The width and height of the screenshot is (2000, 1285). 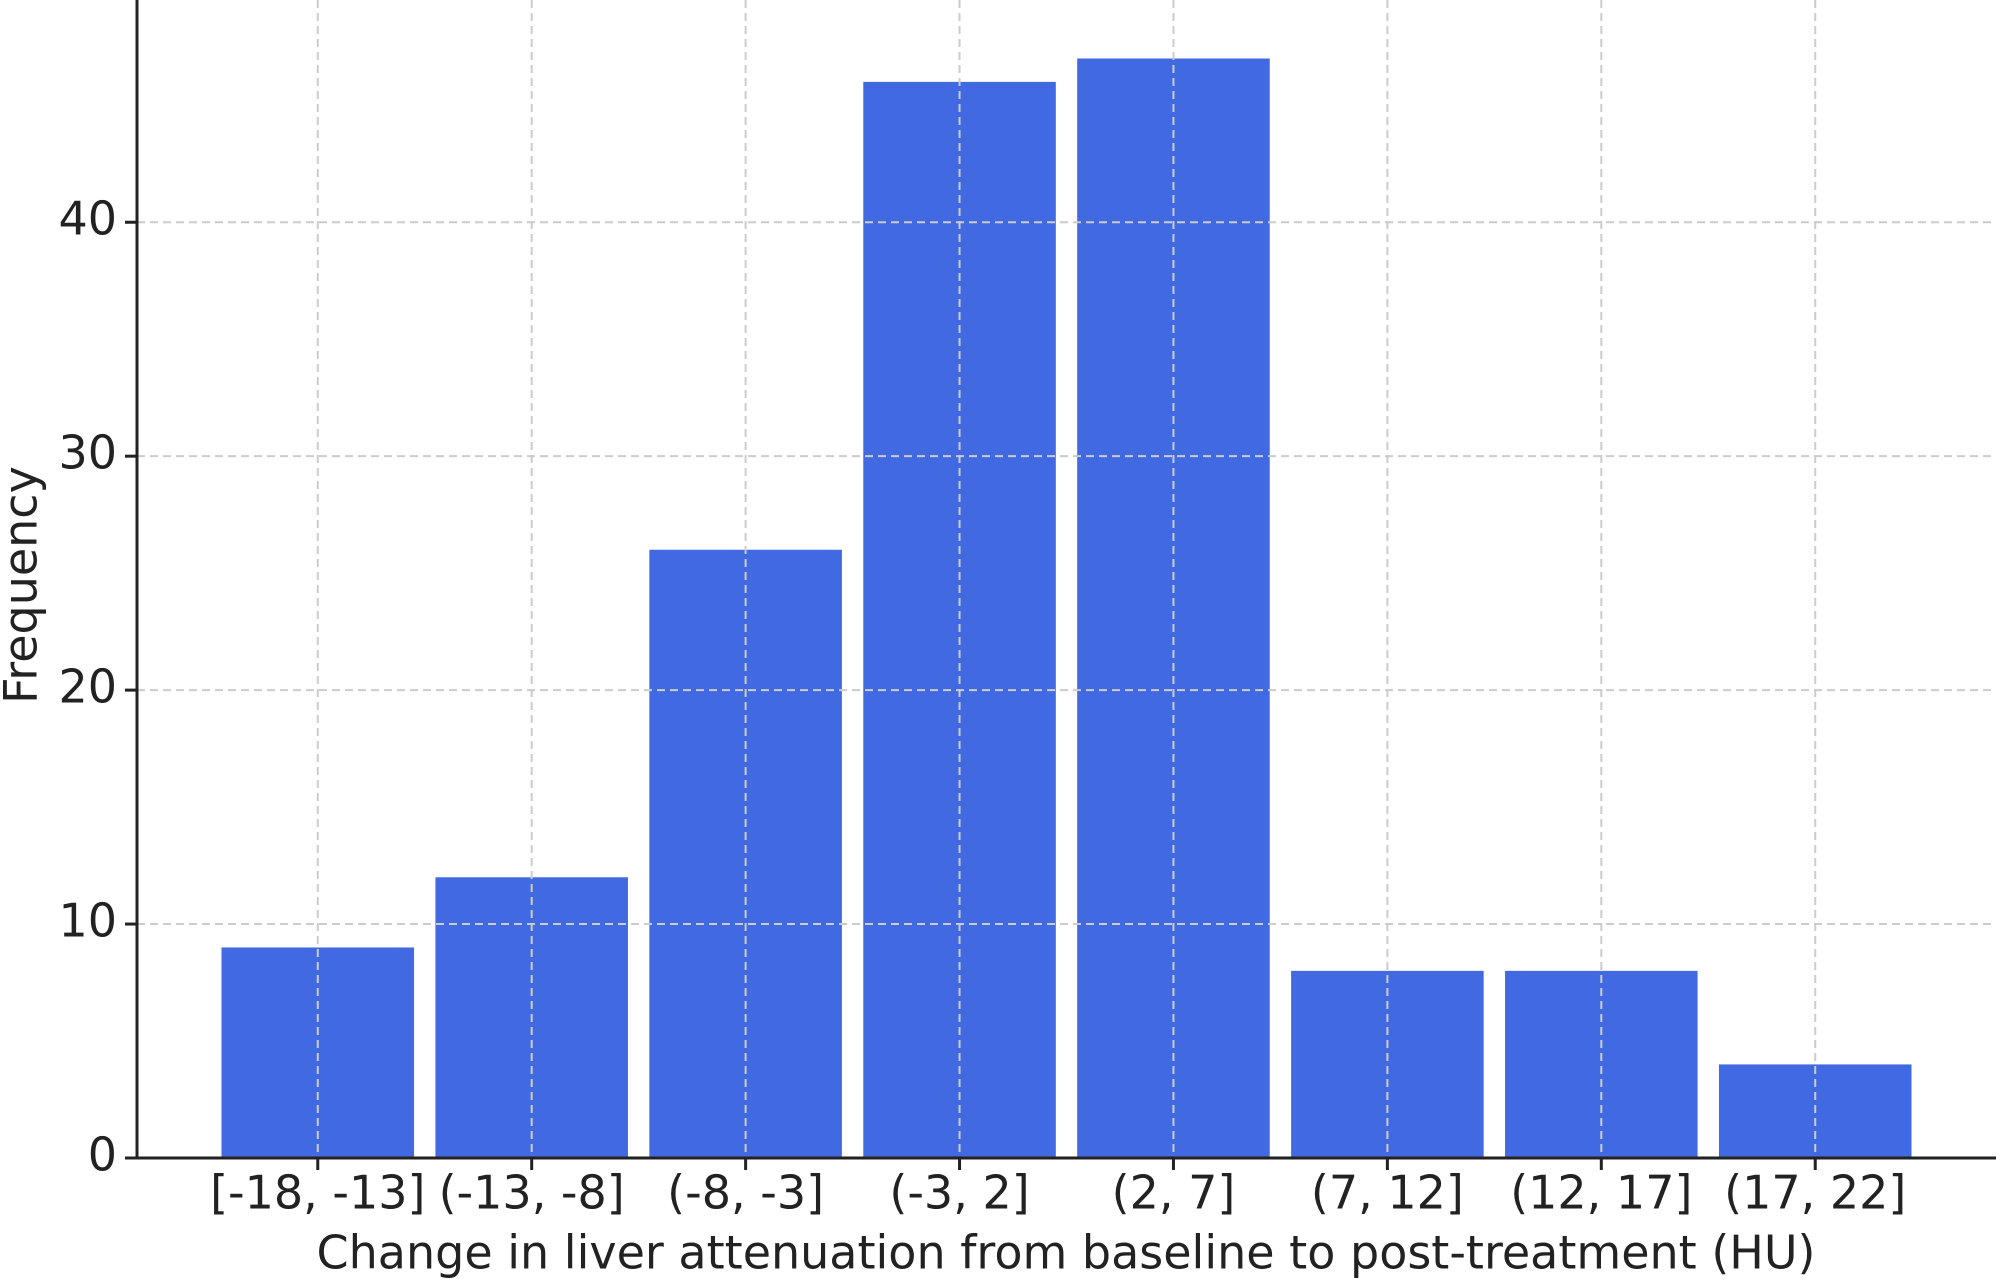 What do you see at coordinates (1815, 1193) in the screenshot?
I see `x-tick-label: (17, 22]` at bounding box center [1815, 1193].